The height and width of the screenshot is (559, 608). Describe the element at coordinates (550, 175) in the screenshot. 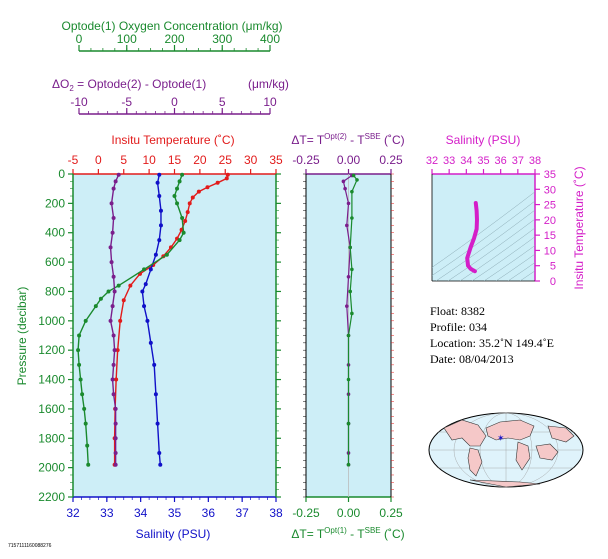

I see `ts-temp-tick-label: 35` at that location.